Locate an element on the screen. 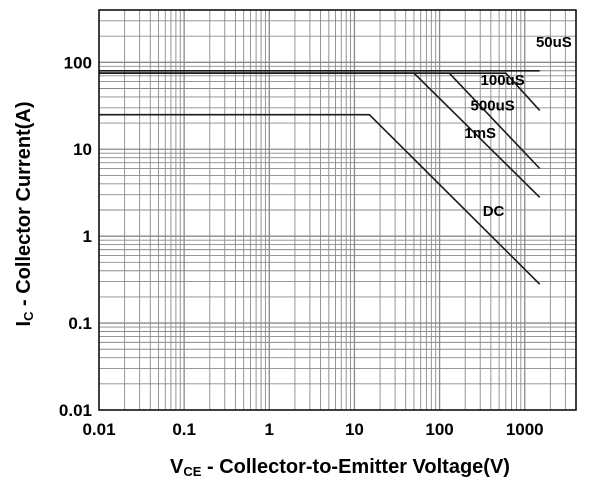 This screenshot has width=594, height=483. x-tick-label: 10 is located at coordinates (354, 429).